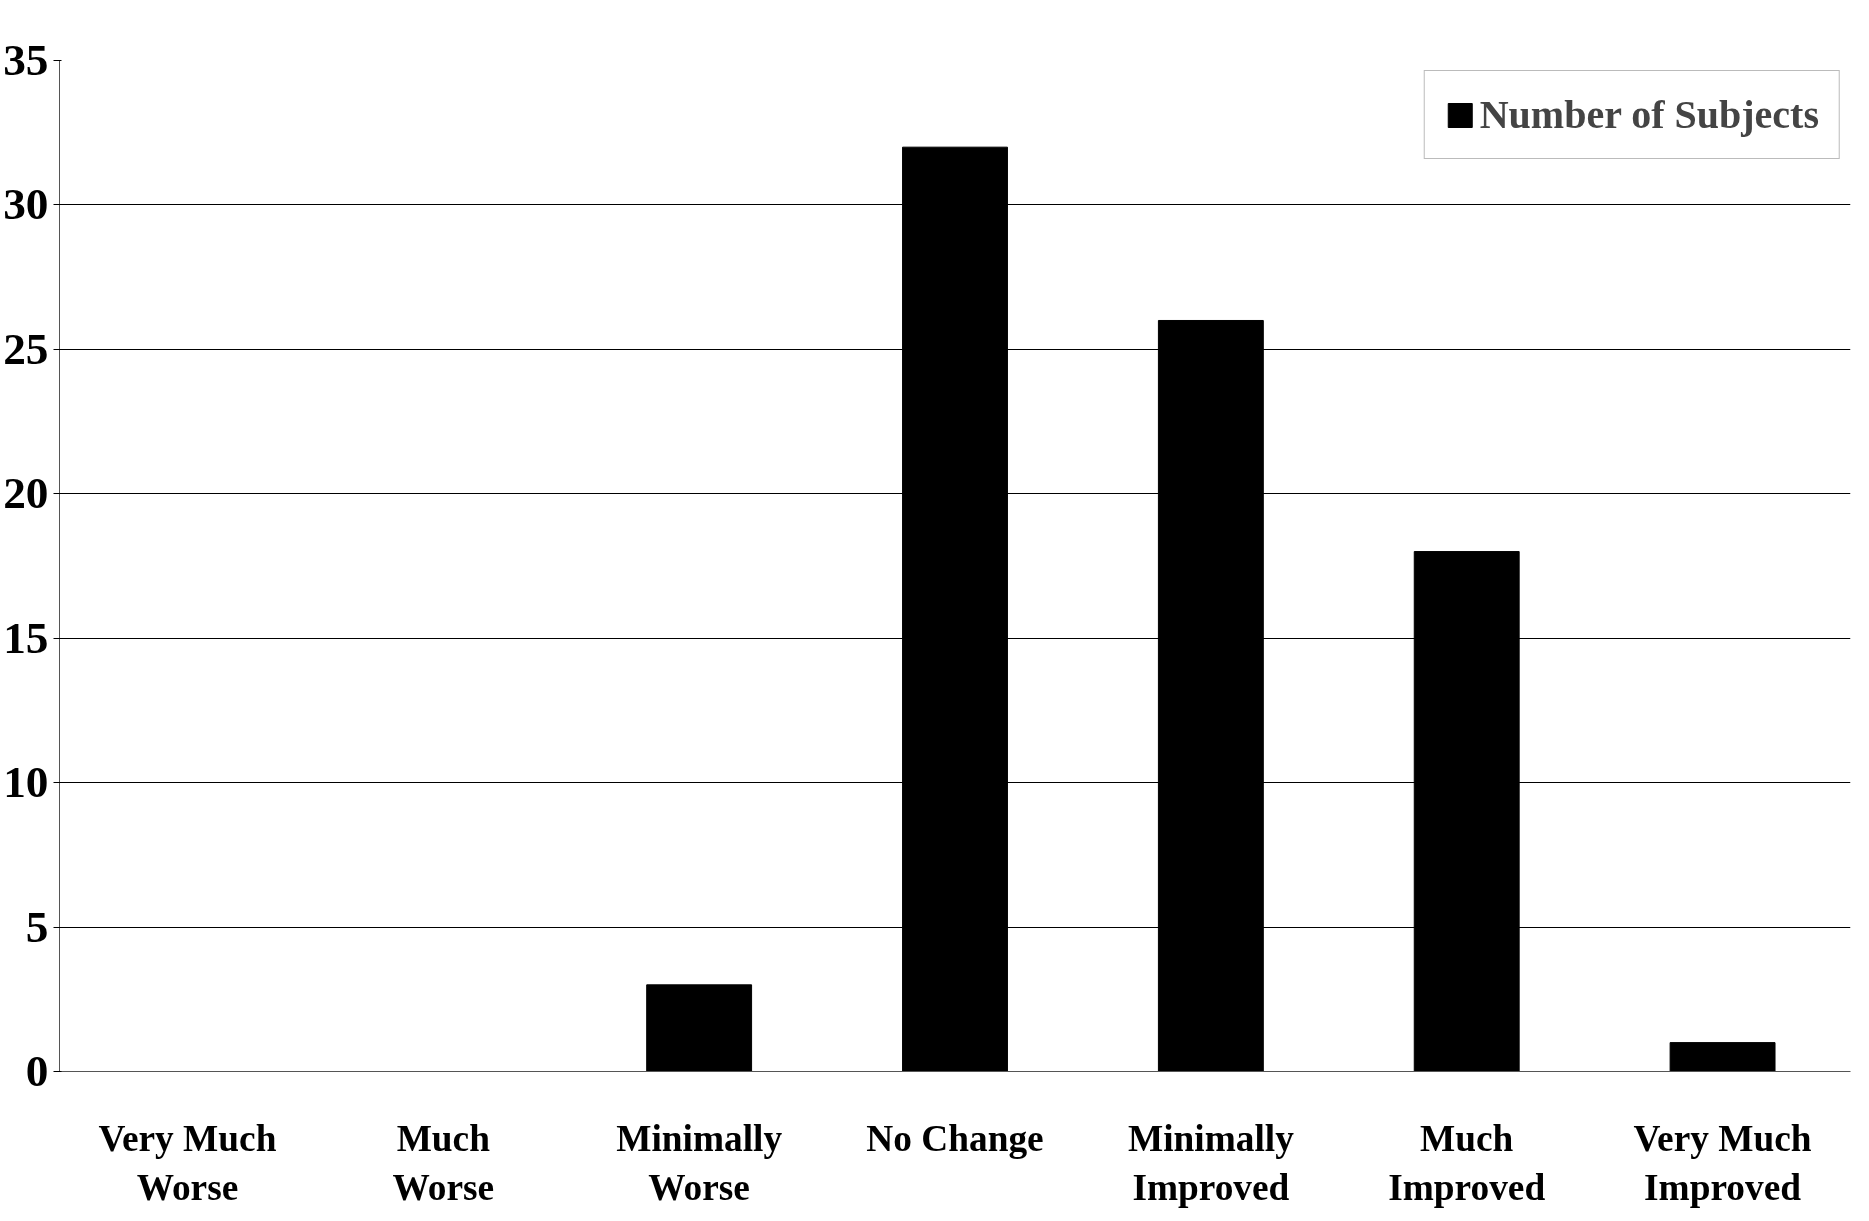  Describe the element at coordinates (26, 204) in the screenshot. I see `y-tick-label: 30` at that location.